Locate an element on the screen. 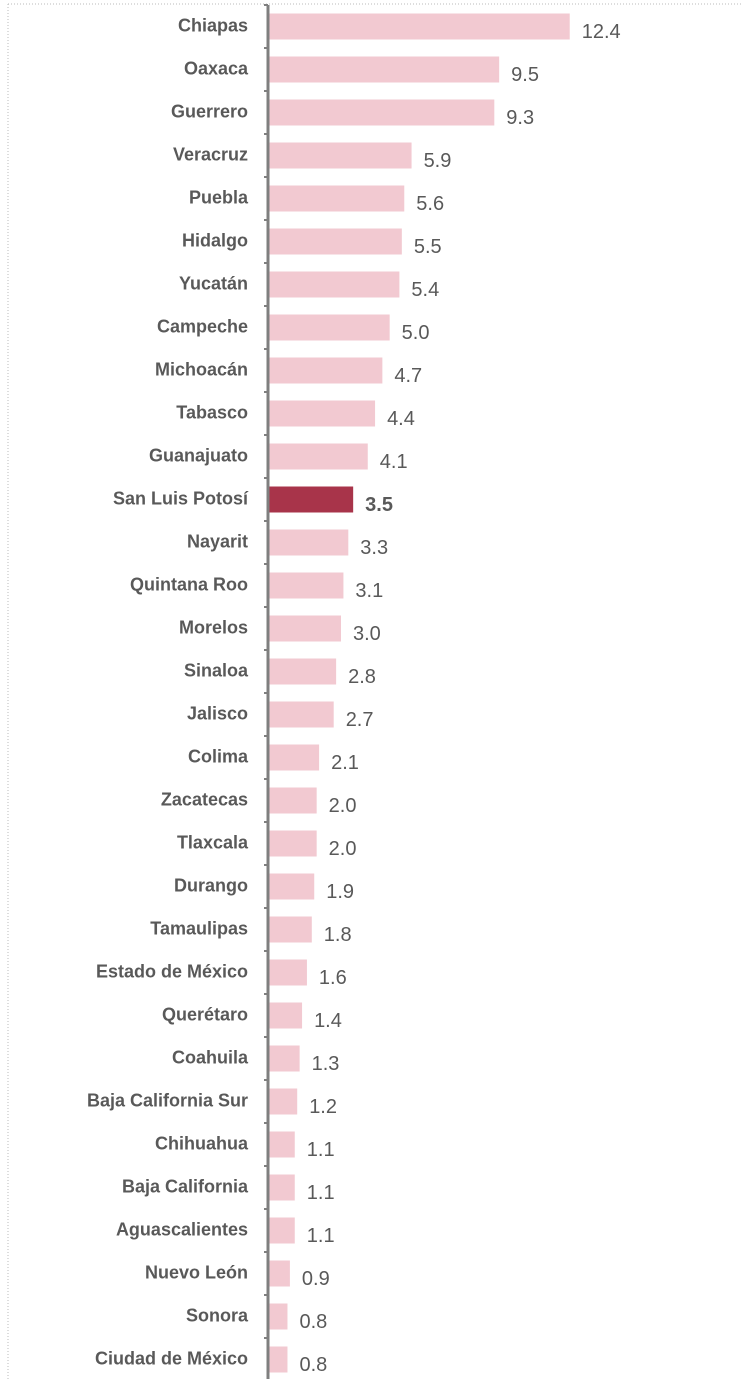 The height and width of the screenshot is (1379, 741). category-label: Baja California Sur is located at coordinates (167, 1100).